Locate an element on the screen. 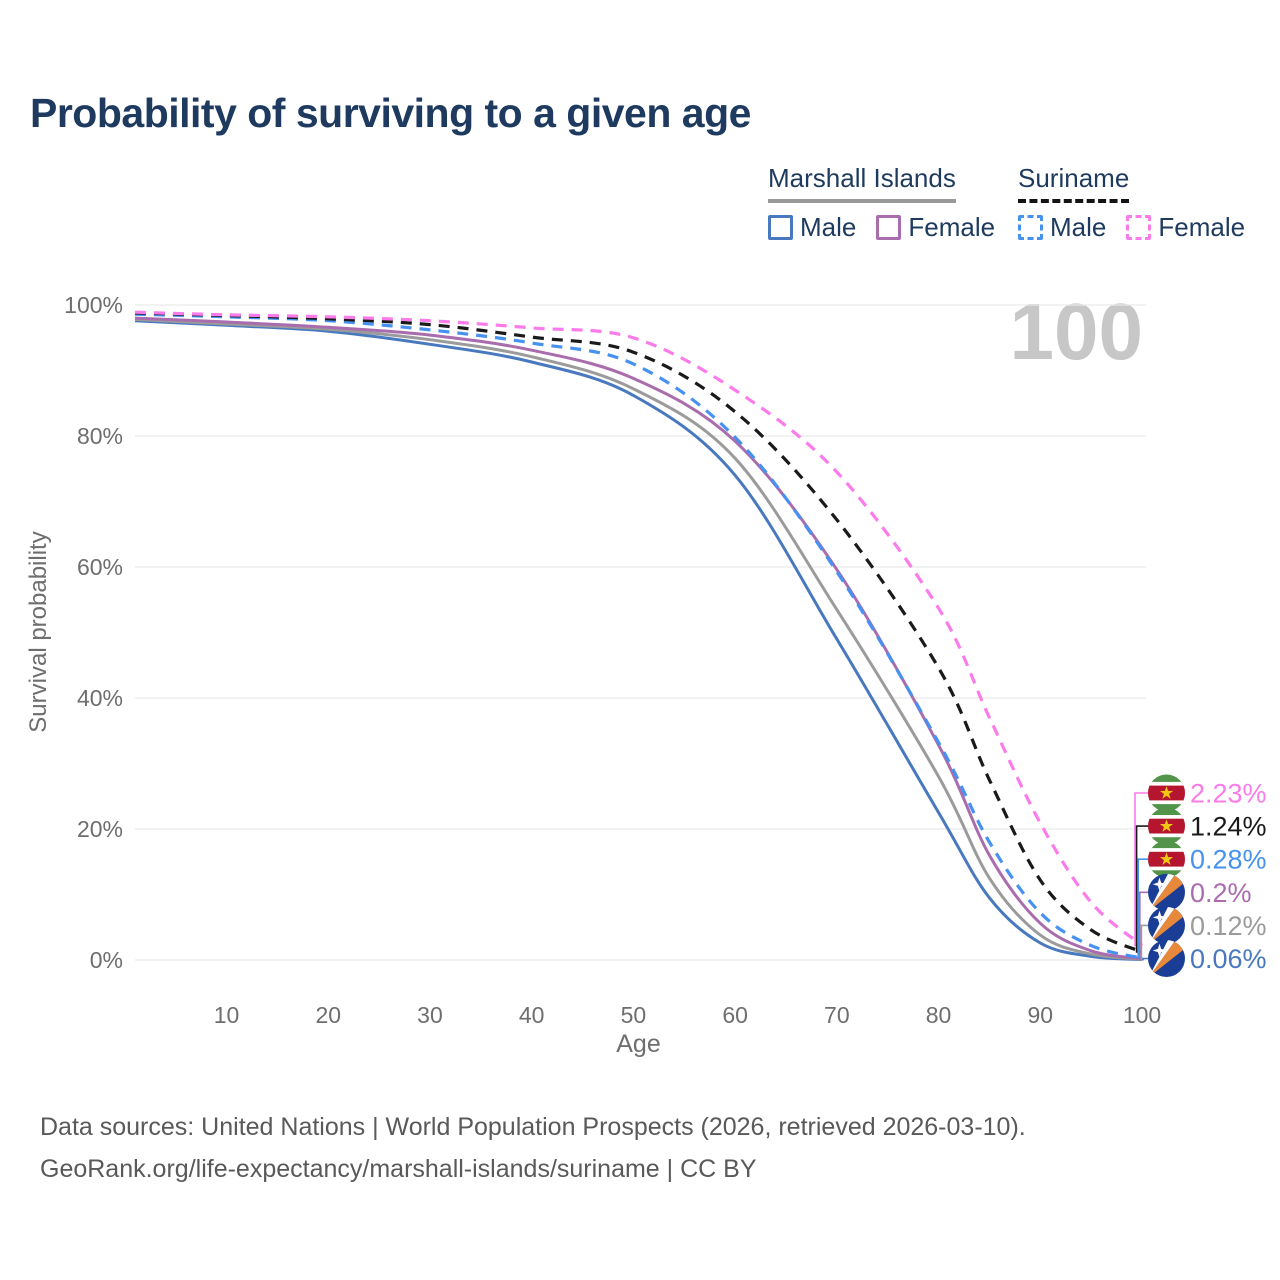  legend-label-suriname-male: Male is located at coordinates (1078, 227).